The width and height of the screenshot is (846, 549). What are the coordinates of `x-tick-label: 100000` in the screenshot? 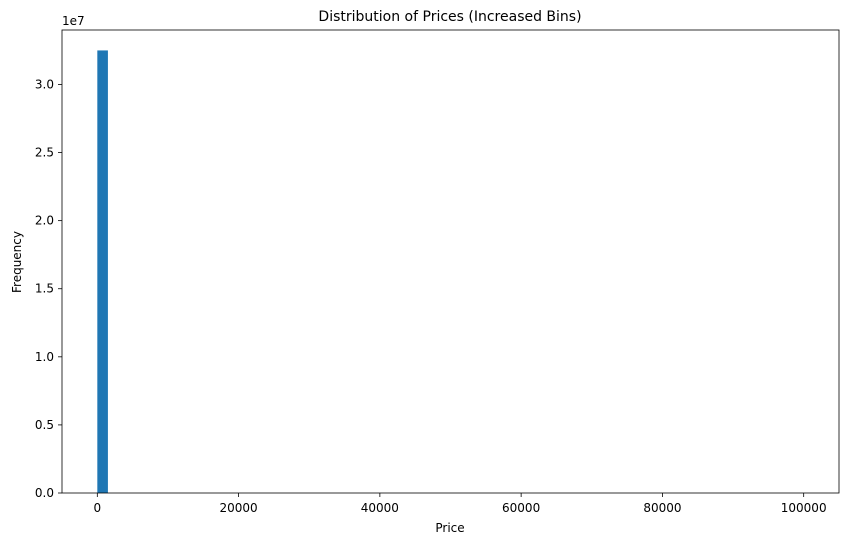 It's located at (804, 508).